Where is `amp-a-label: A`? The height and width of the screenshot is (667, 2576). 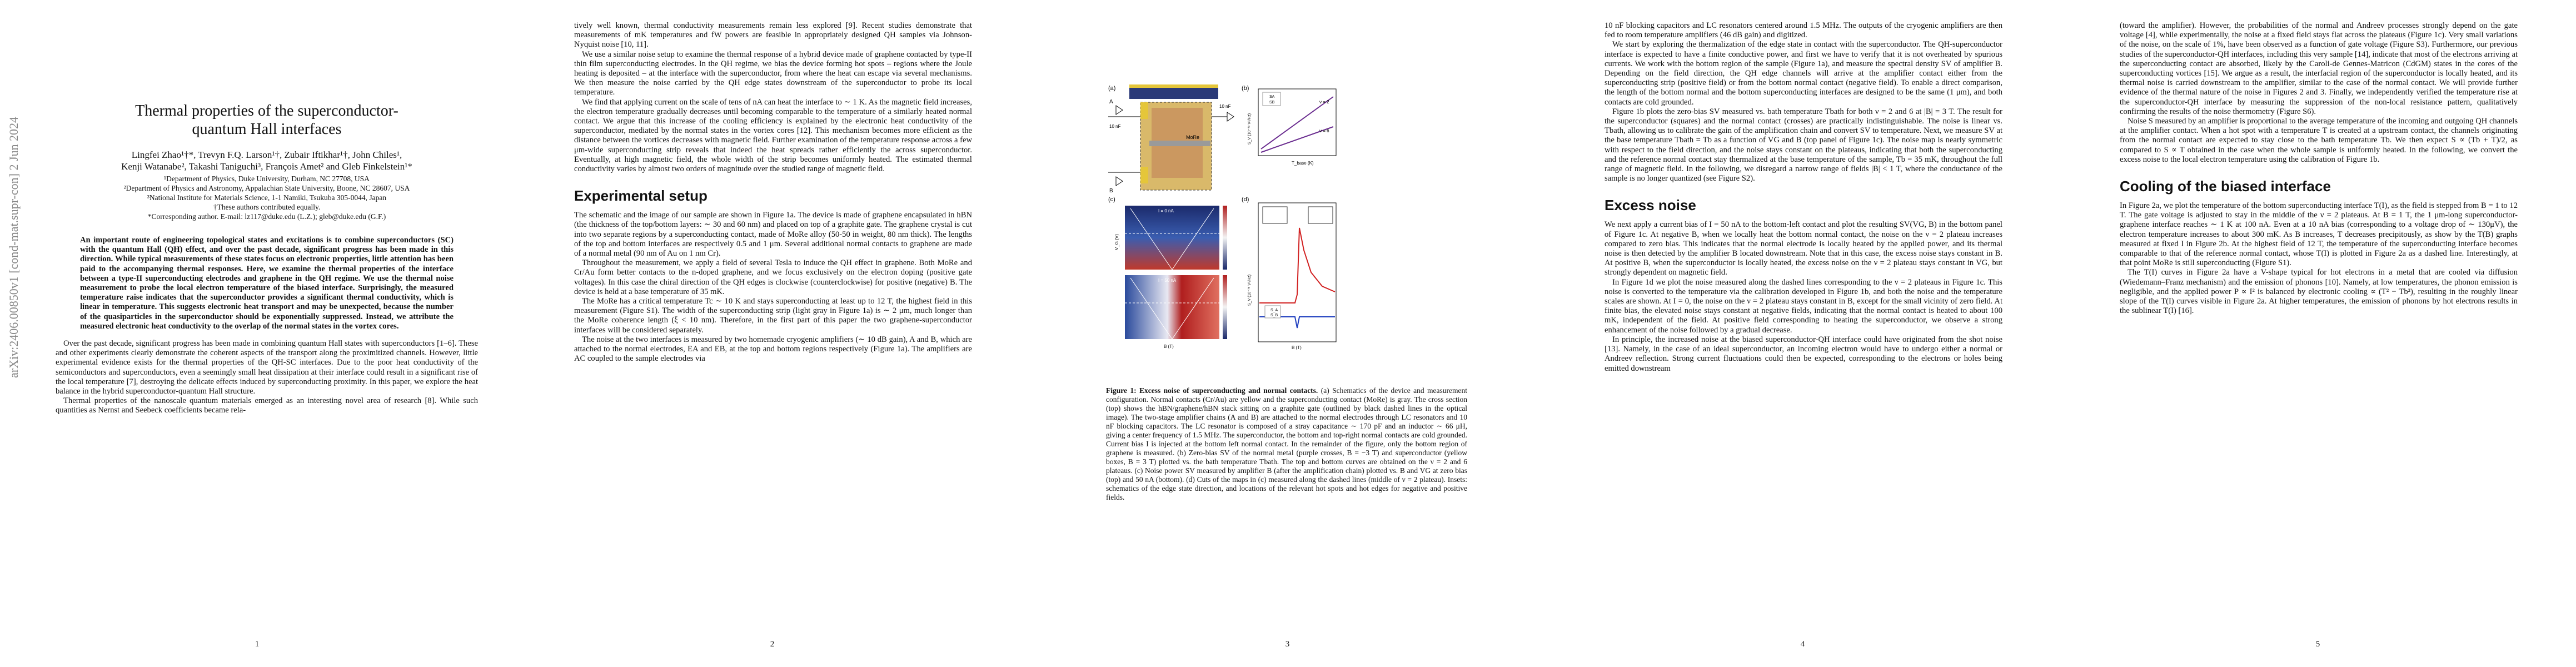
amp-a-label: A is located at coordinates (1111, 102).